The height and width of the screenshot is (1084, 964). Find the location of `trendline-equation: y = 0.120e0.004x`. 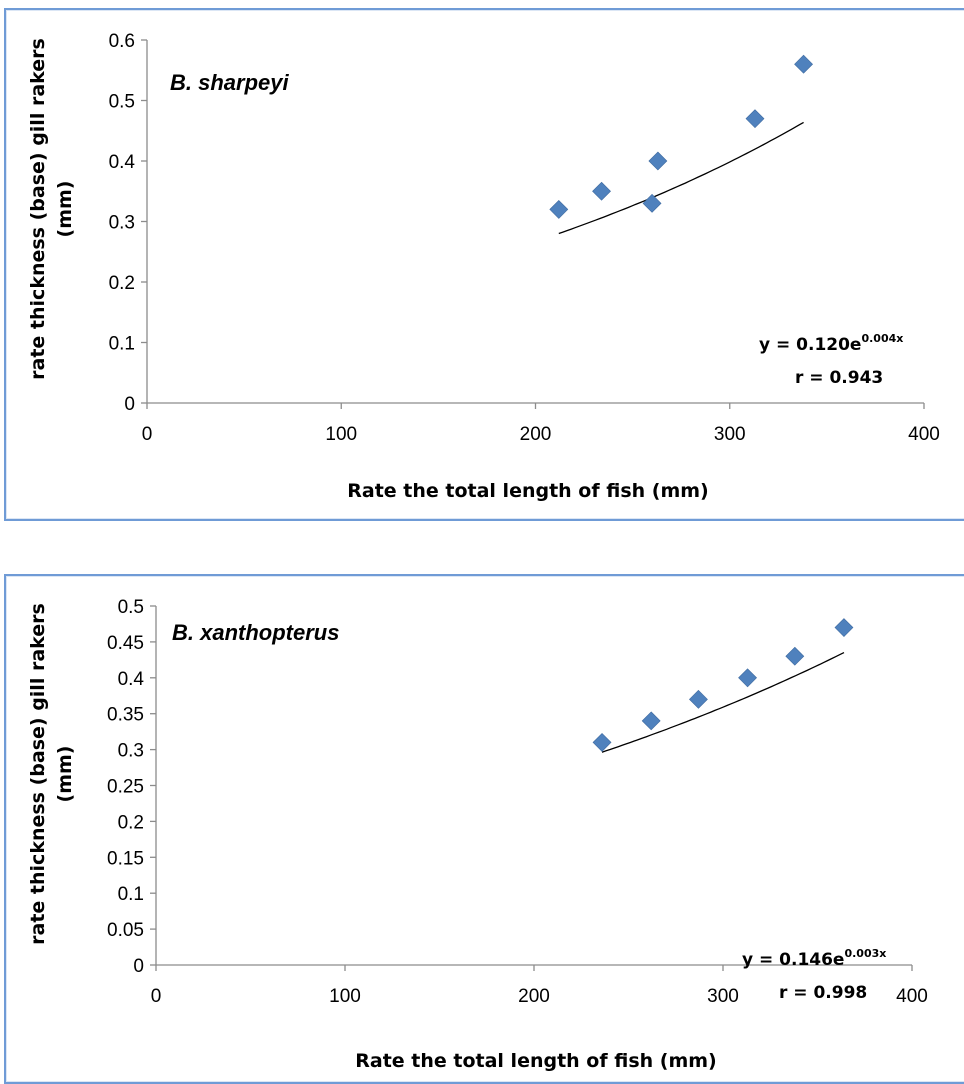

trendline-equation: y = 0.120e0.004x is located at coordinates (831, 343).